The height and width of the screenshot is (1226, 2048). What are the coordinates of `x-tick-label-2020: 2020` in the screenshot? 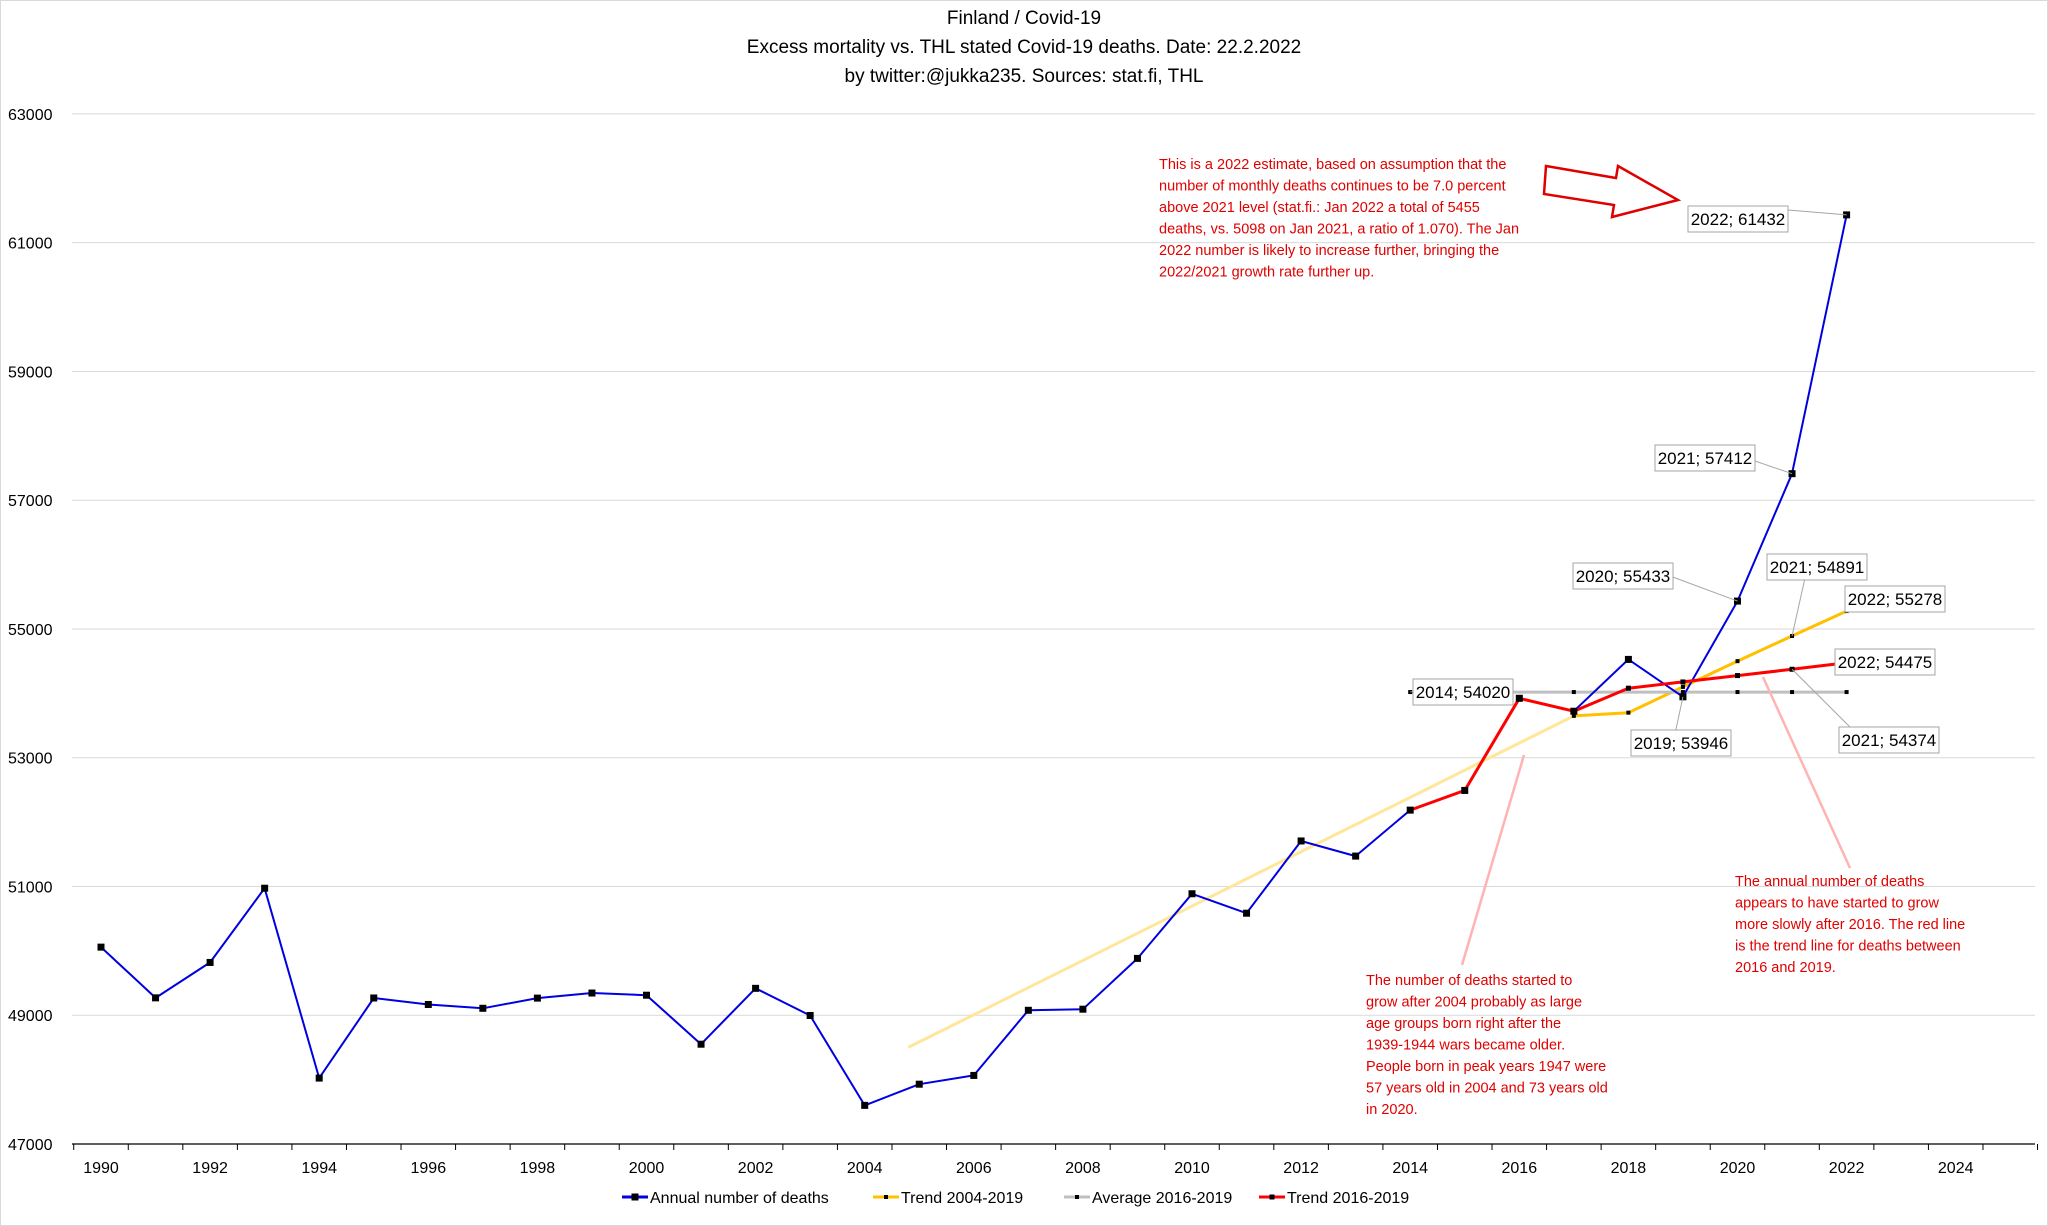 It's located at (1738, 1168).